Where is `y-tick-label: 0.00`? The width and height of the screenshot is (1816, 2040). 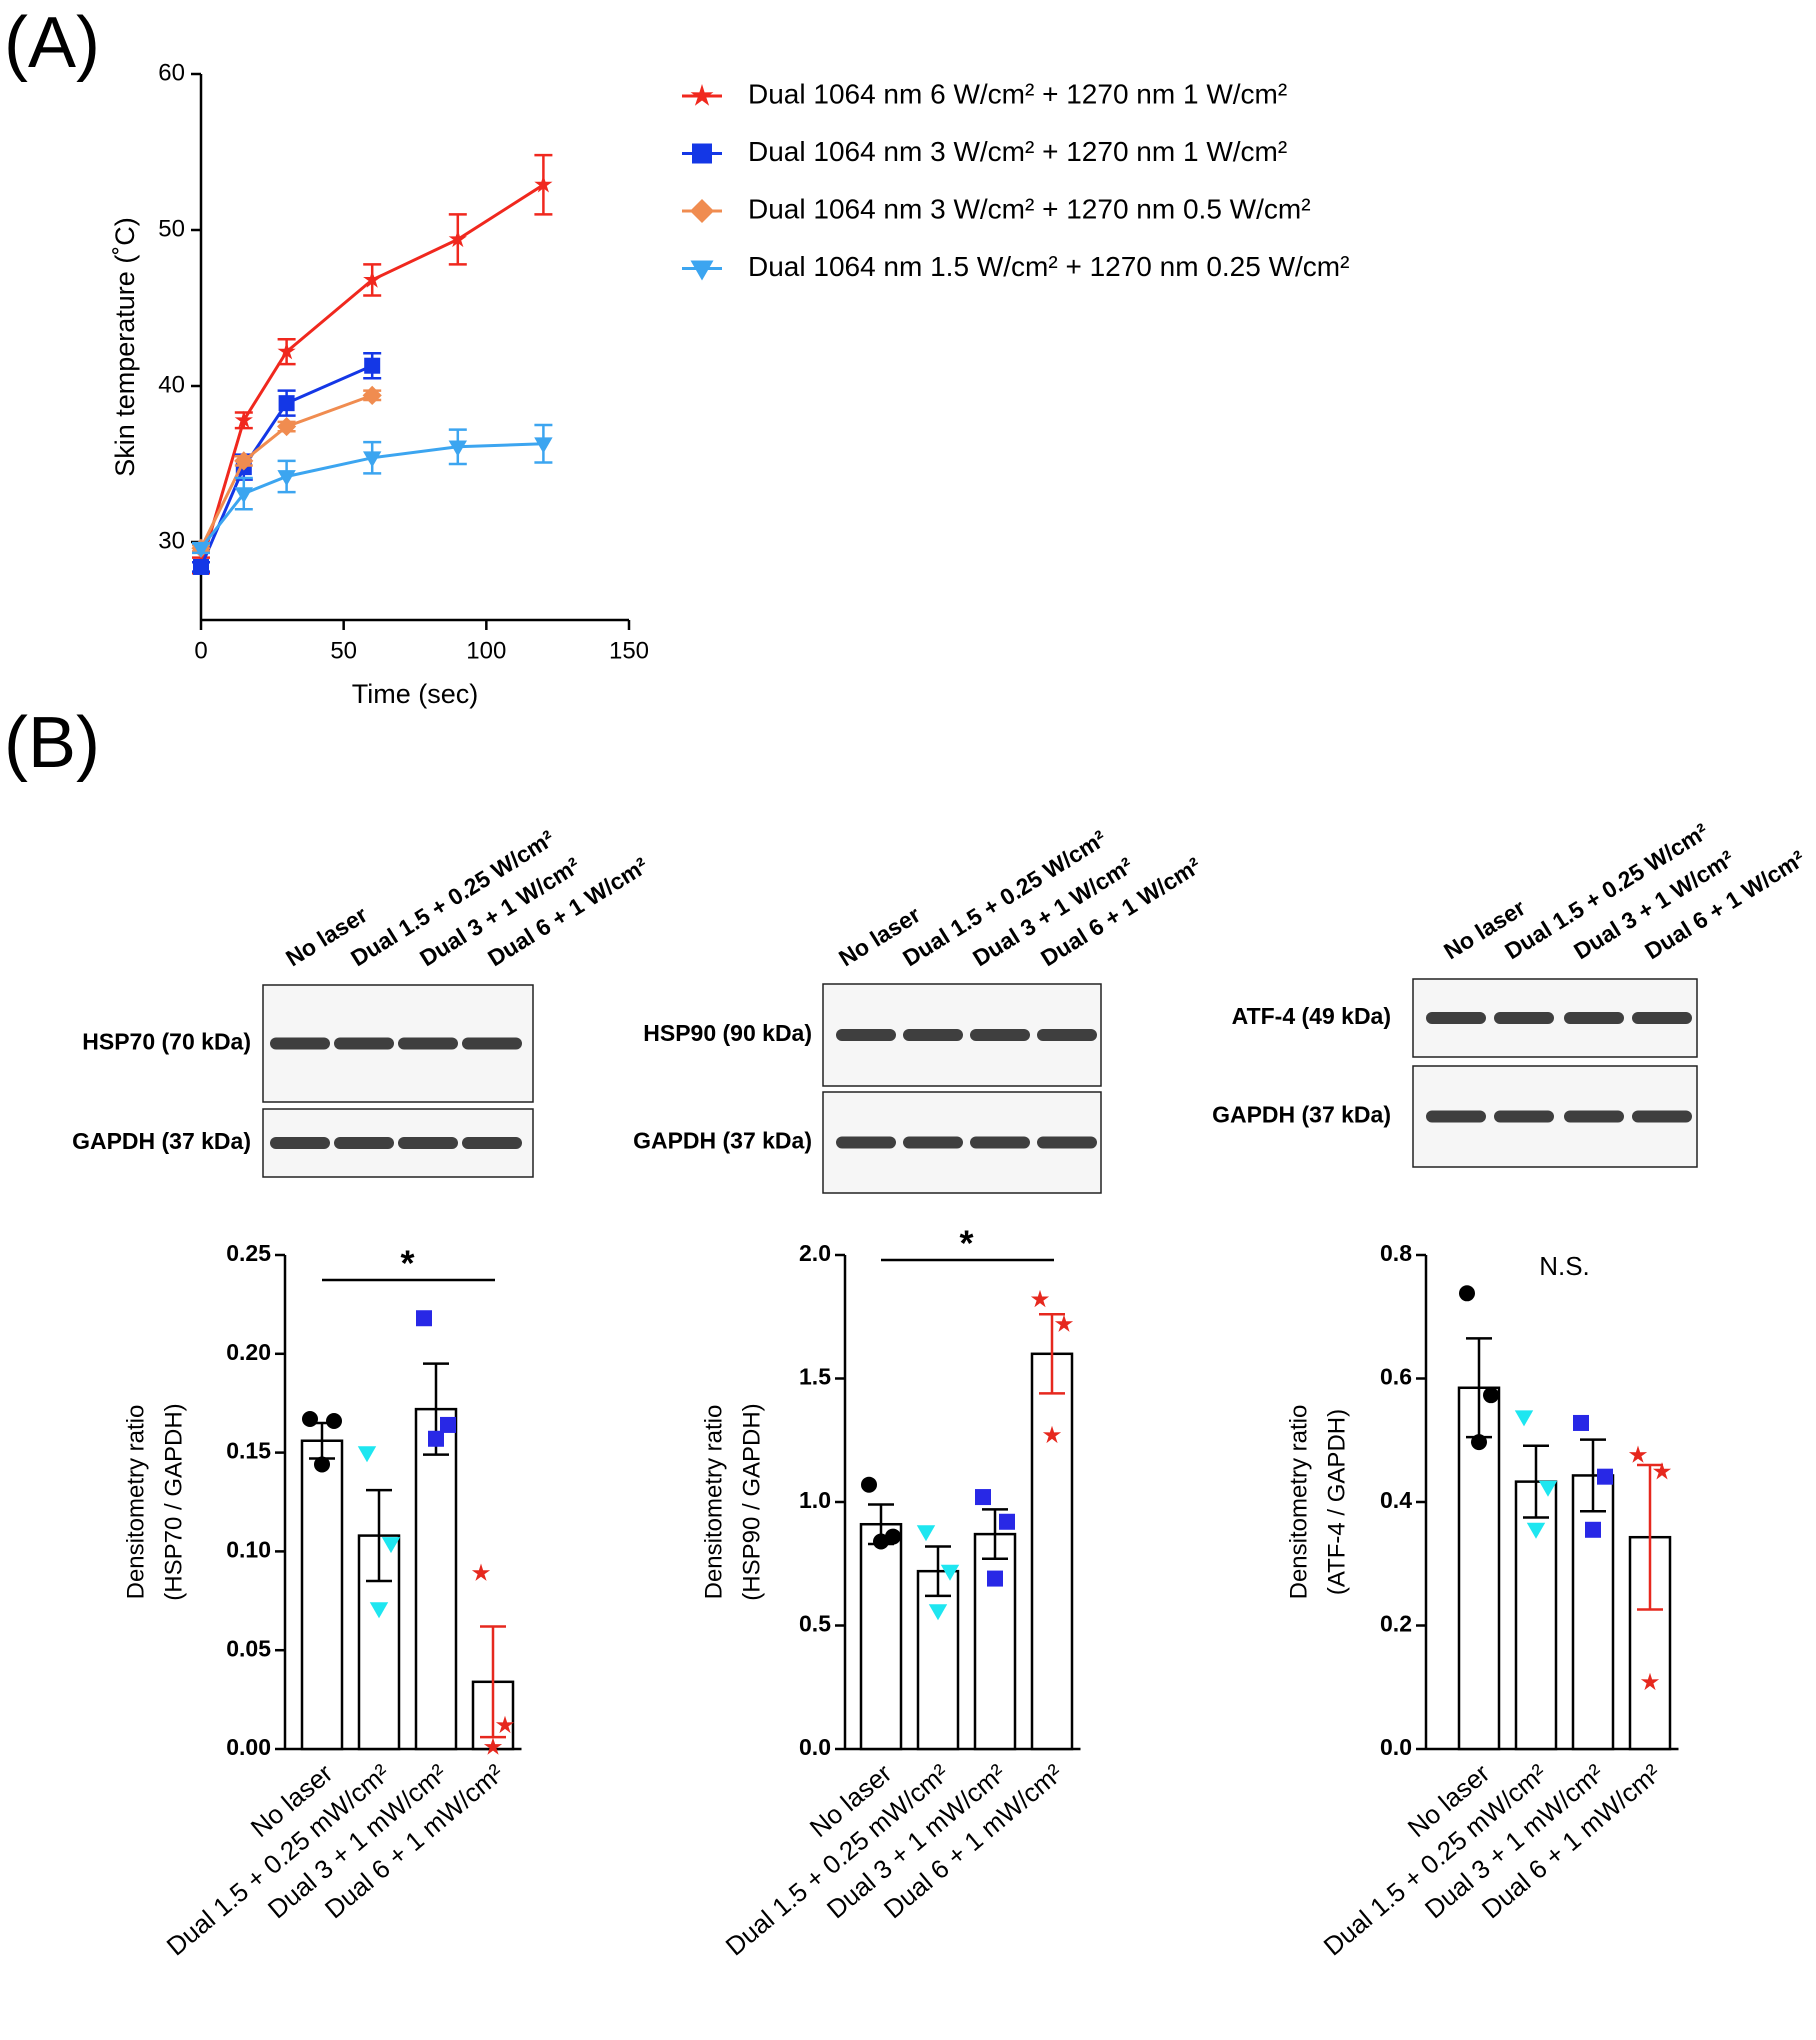
y-tick-label: 0.00 is located at coordinates (248, 1747).